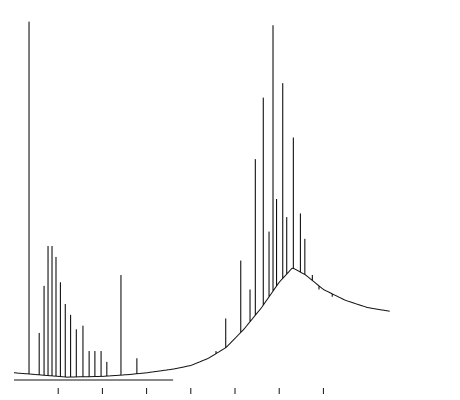 This screenshot has height=400, width=460. What do you see at coordinates (169, 386) in the screenshot?
I see `x-axis` at bounding box center [169, 386].